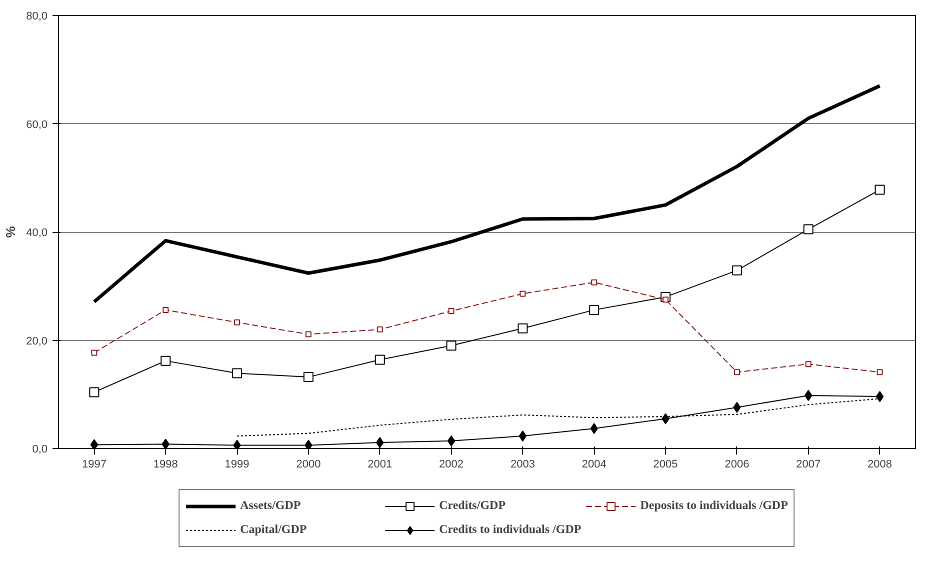 This screenshot has height=576, width=929. I want to click on x-tick-label: 2004, so click(594, 464).